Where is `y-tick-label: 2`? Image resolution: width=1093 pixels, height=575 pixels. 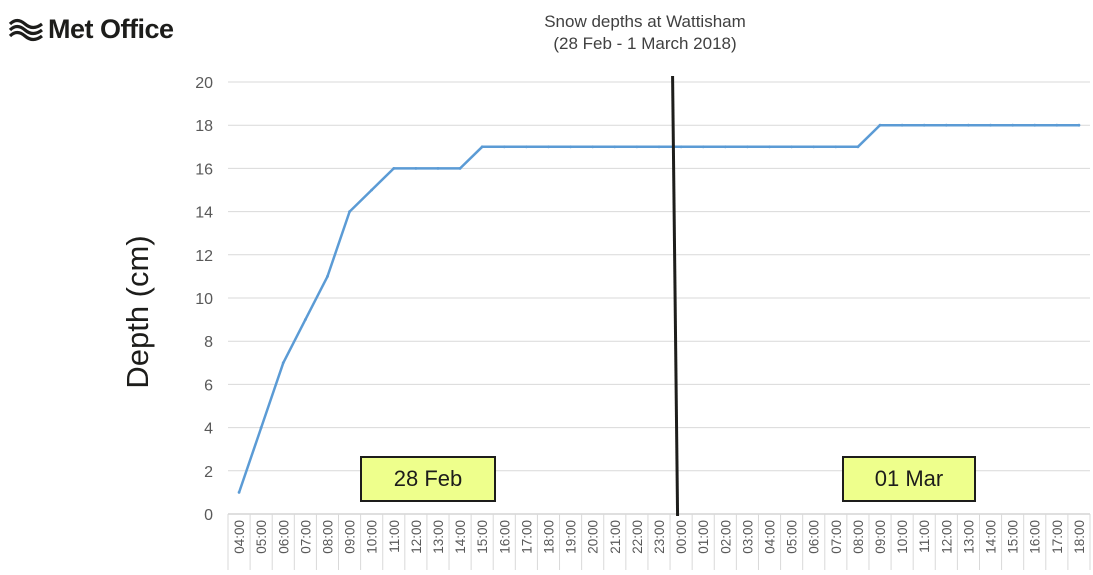 y-tick-label: 2 is located at coordinates (208, 472).